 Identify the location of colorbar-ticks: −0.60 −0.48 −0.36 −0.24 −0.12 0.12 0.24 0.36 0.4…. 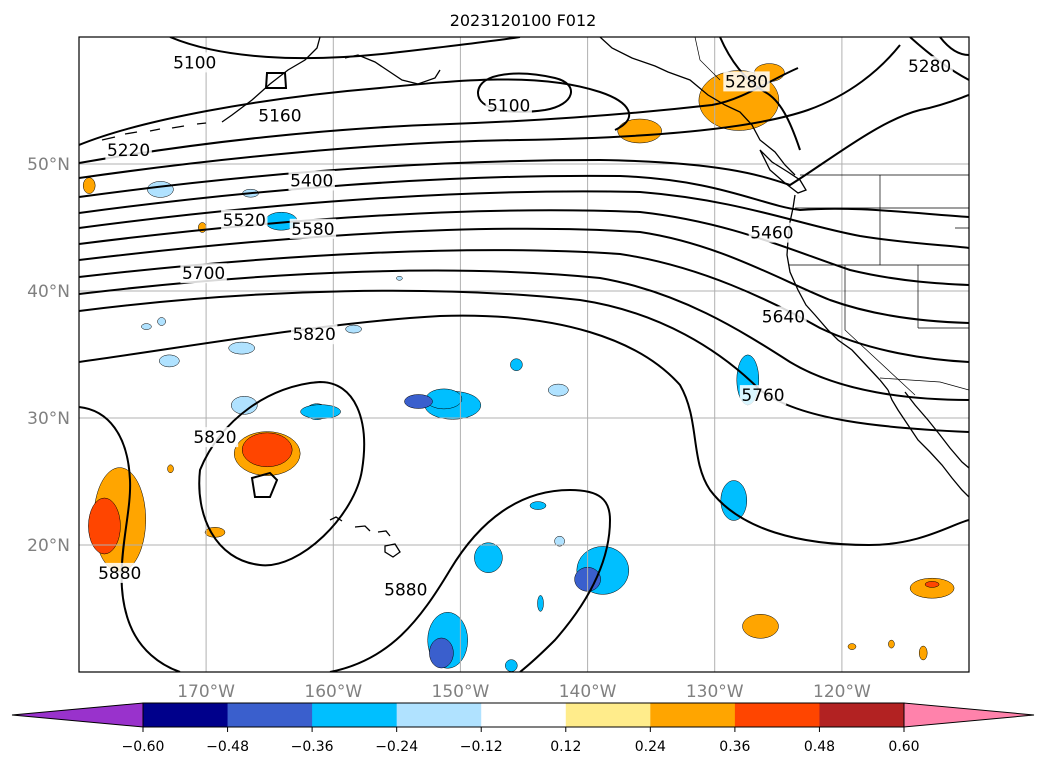
(521, 741).